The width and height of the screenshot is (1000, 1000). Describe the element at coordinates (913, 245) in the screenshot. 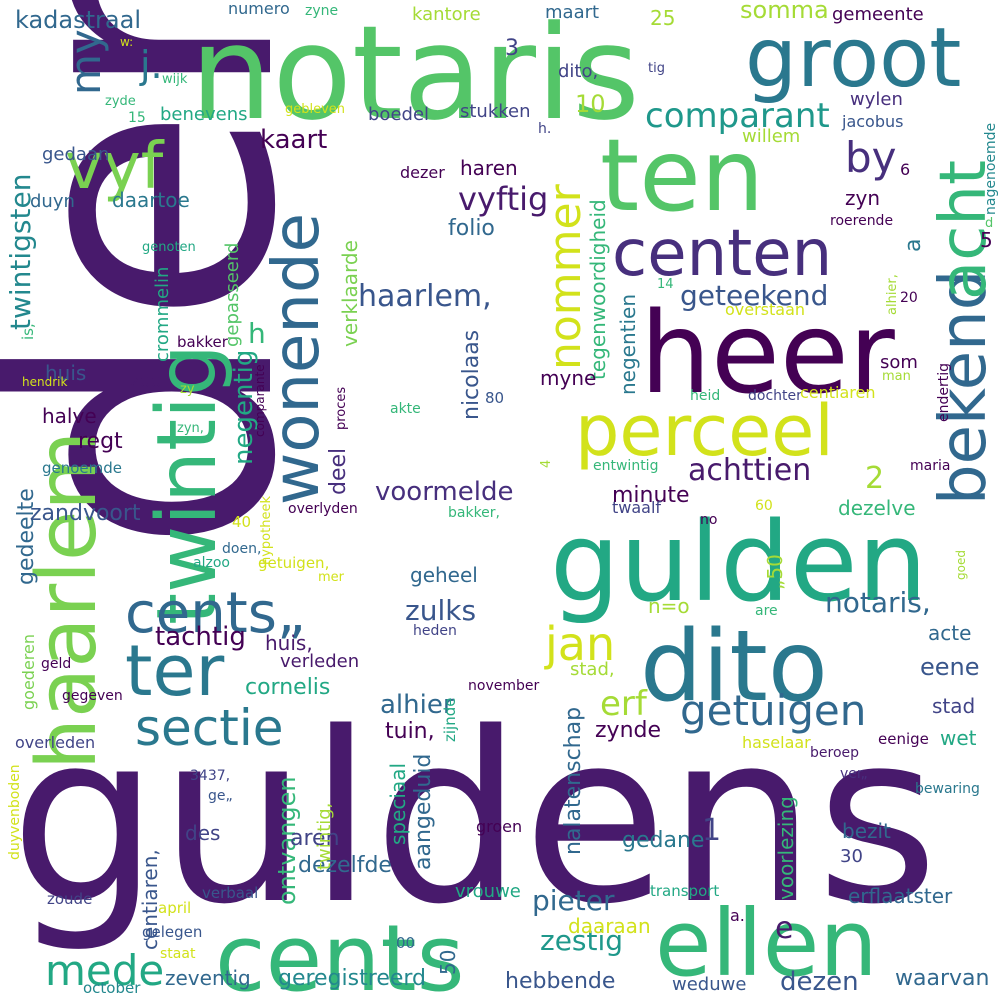

I see `word-111: a` at that location.